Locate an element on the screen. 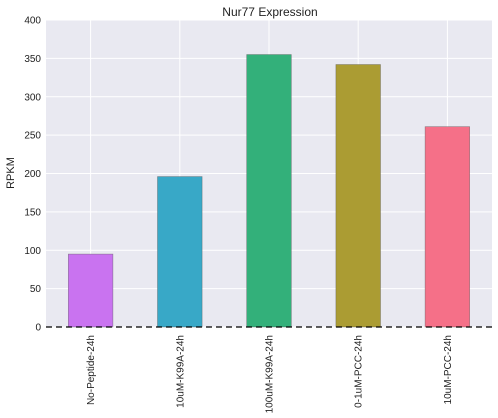 The height and width of the screenshot is (418, 498). y-axis-ticks: 0 50 100 150 200 250 300 350 400 is located at coordinates (32, 175).